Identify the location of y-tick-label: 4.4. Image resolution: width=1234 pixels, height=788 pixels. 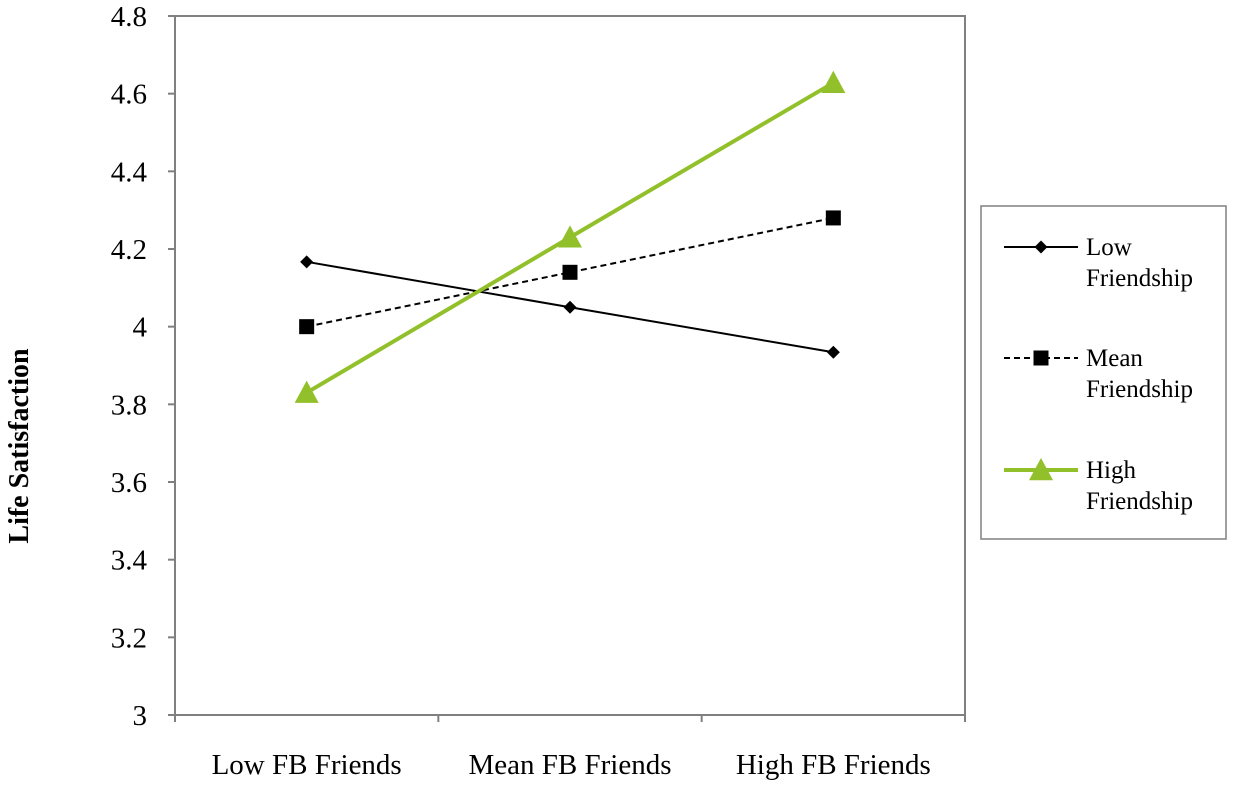
(129, 172).